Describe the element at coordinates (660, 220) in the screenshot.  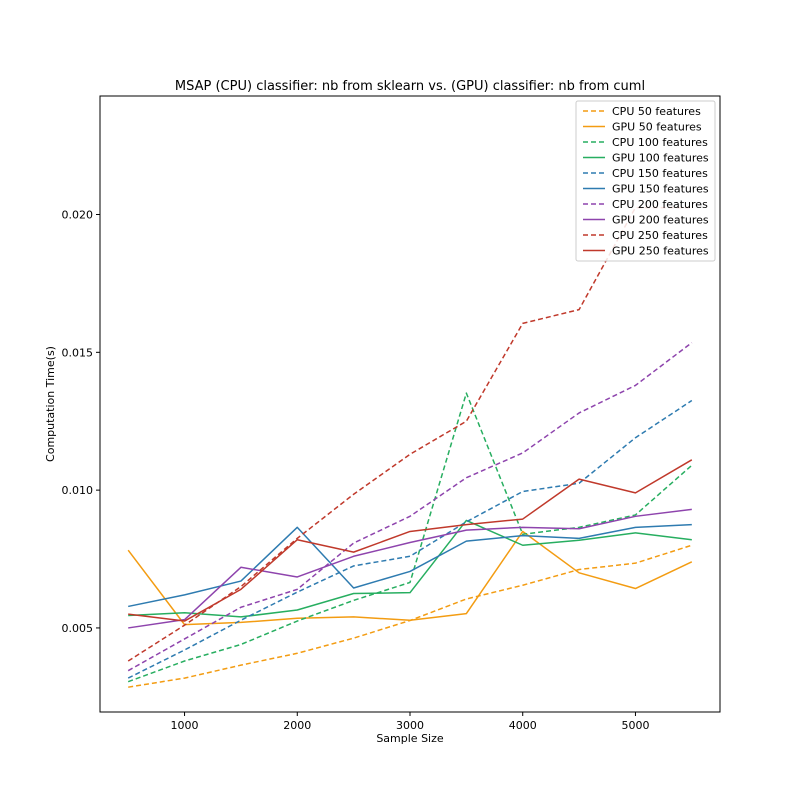
I see `legend-label: GPU 200 features` at that location.